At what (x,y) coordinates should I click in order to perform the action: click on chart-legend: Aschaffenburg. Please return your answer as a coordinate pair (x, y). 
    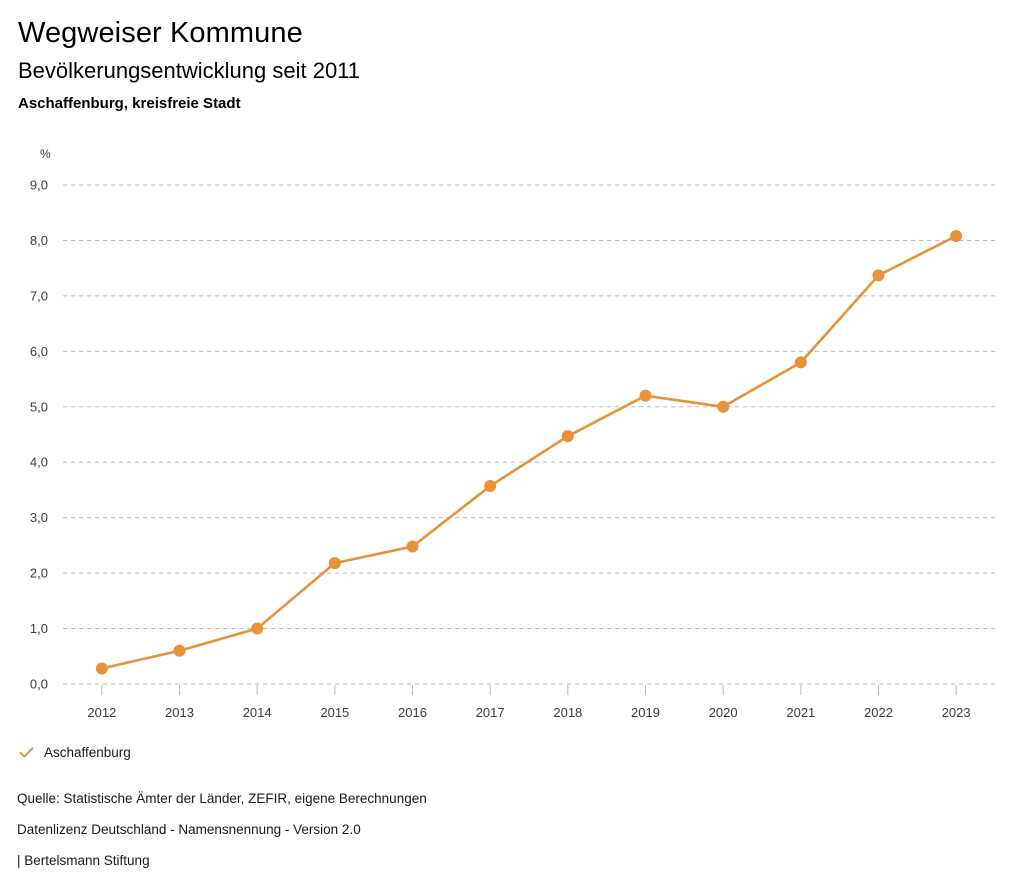
    Looking at the image, I should click on (74, 752).